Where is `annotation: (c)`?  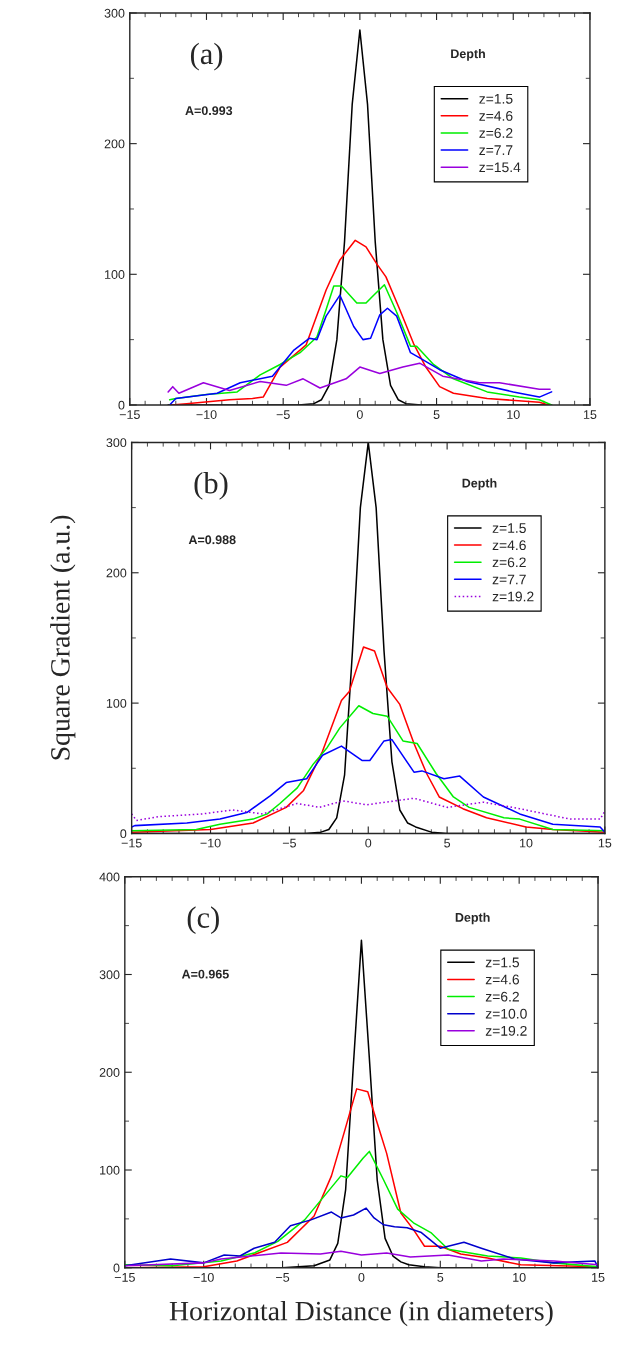
annotation: (c) is located at coordinates (203, 920).